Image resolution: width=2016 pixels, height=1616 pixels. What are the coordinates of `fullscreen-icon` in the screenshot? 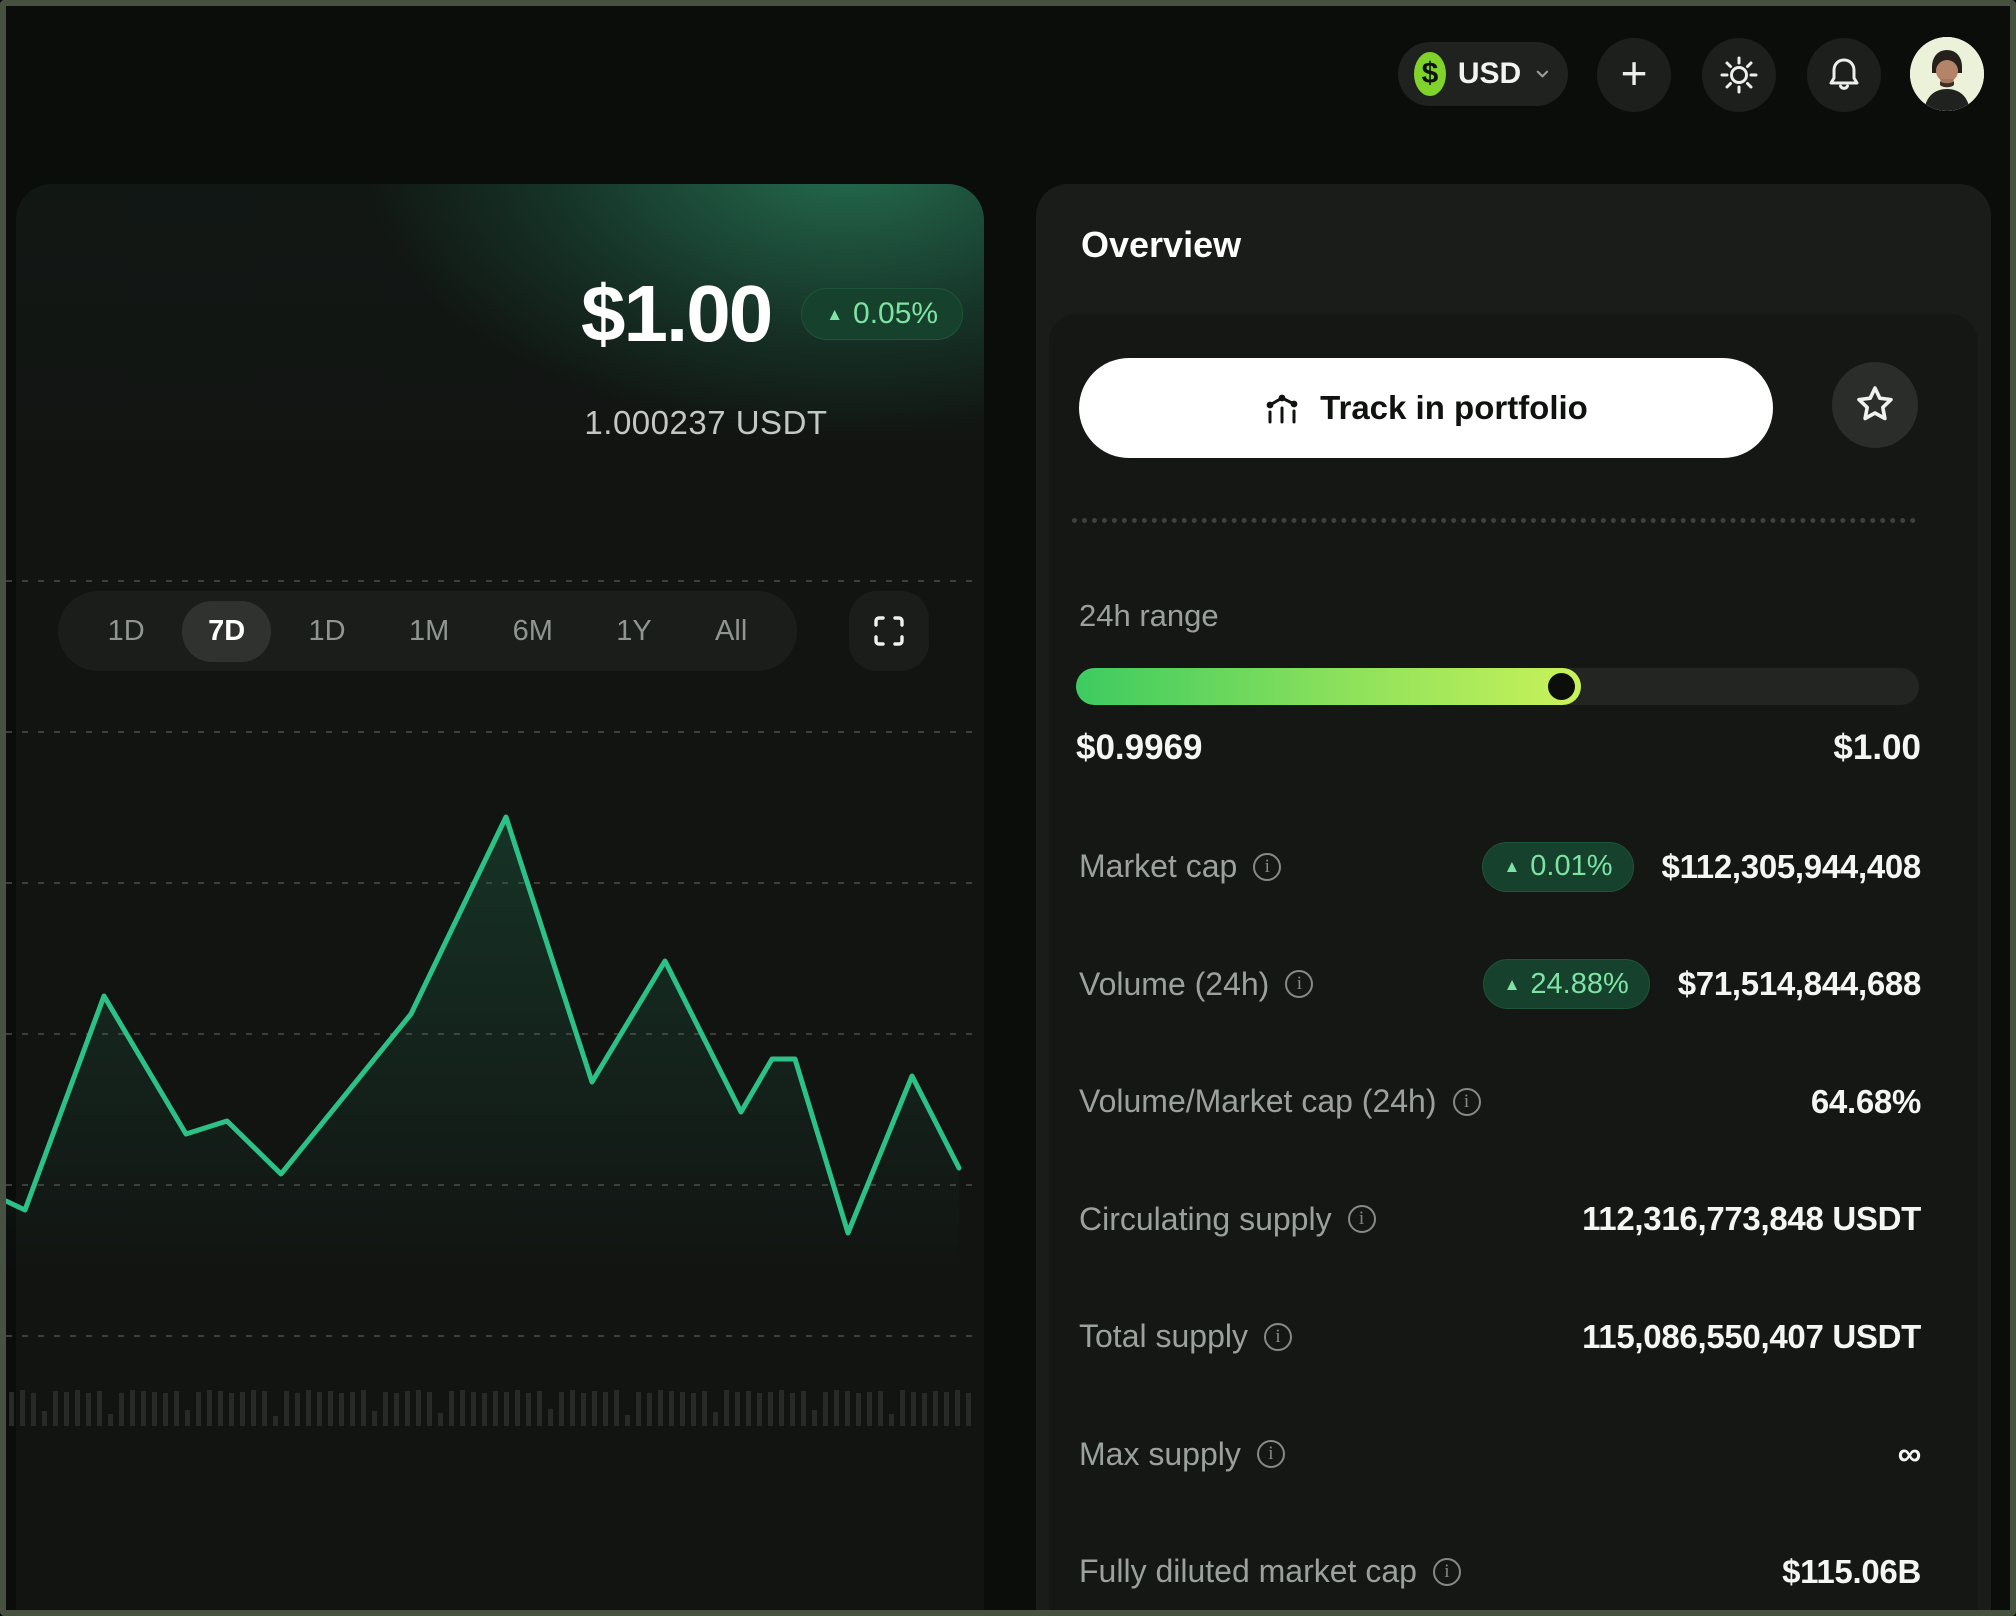 It's located at (889, 631).